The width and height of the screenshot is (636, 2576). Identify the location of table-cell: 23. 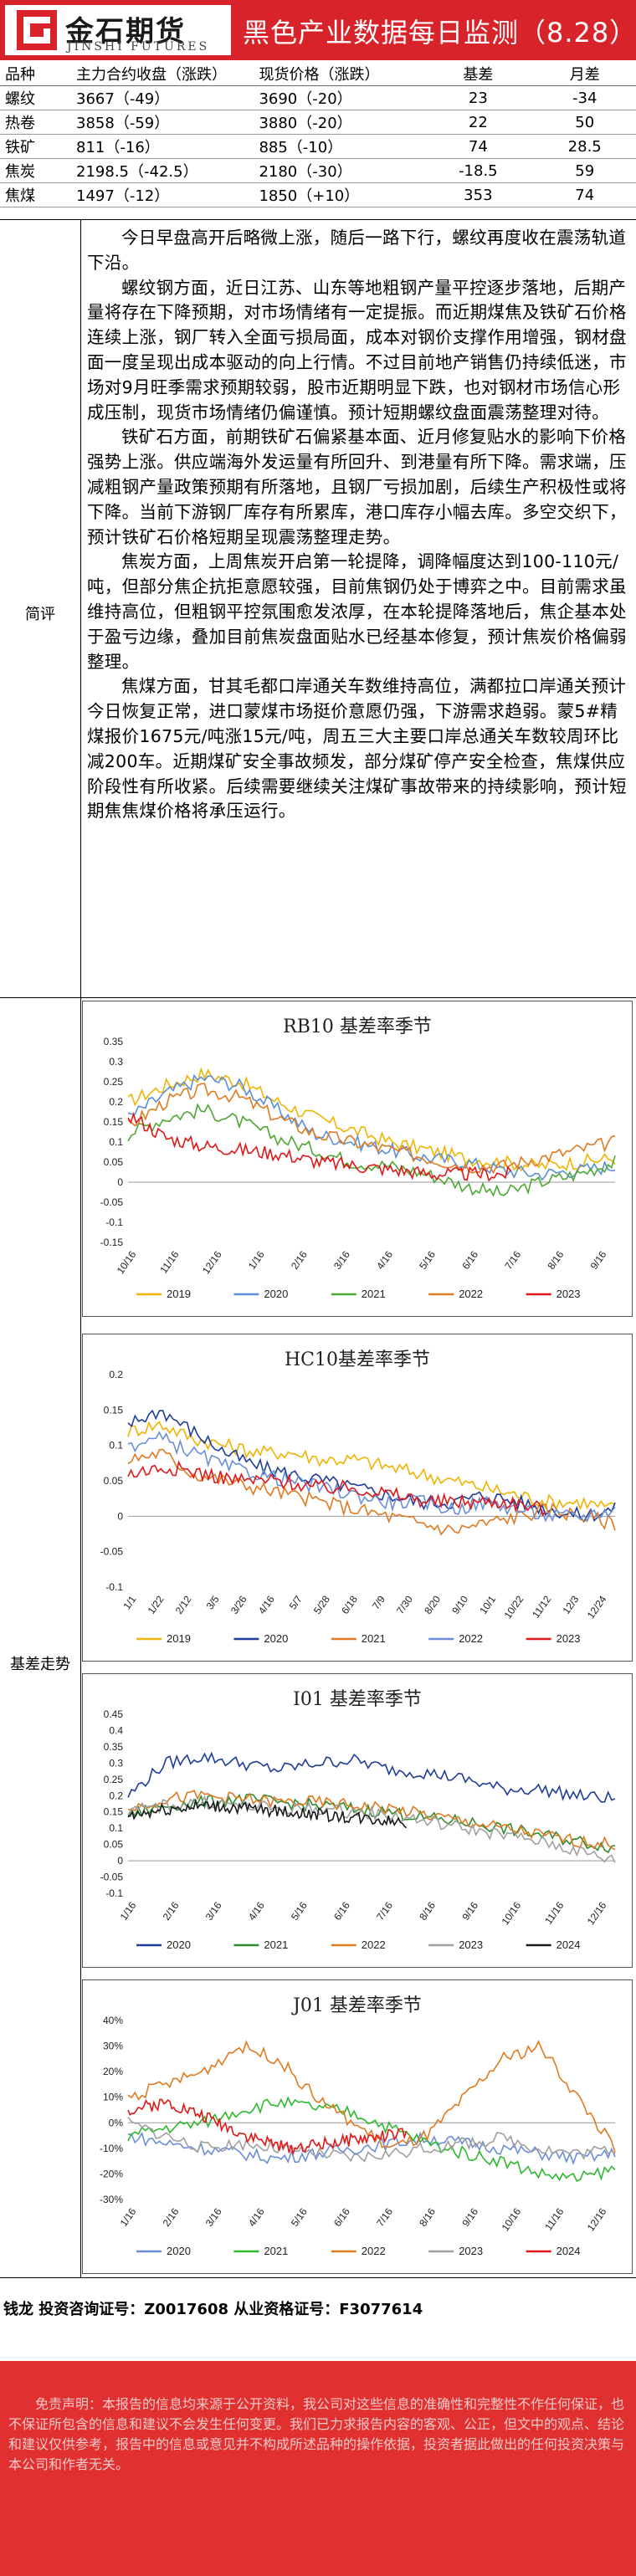
(478, 98).